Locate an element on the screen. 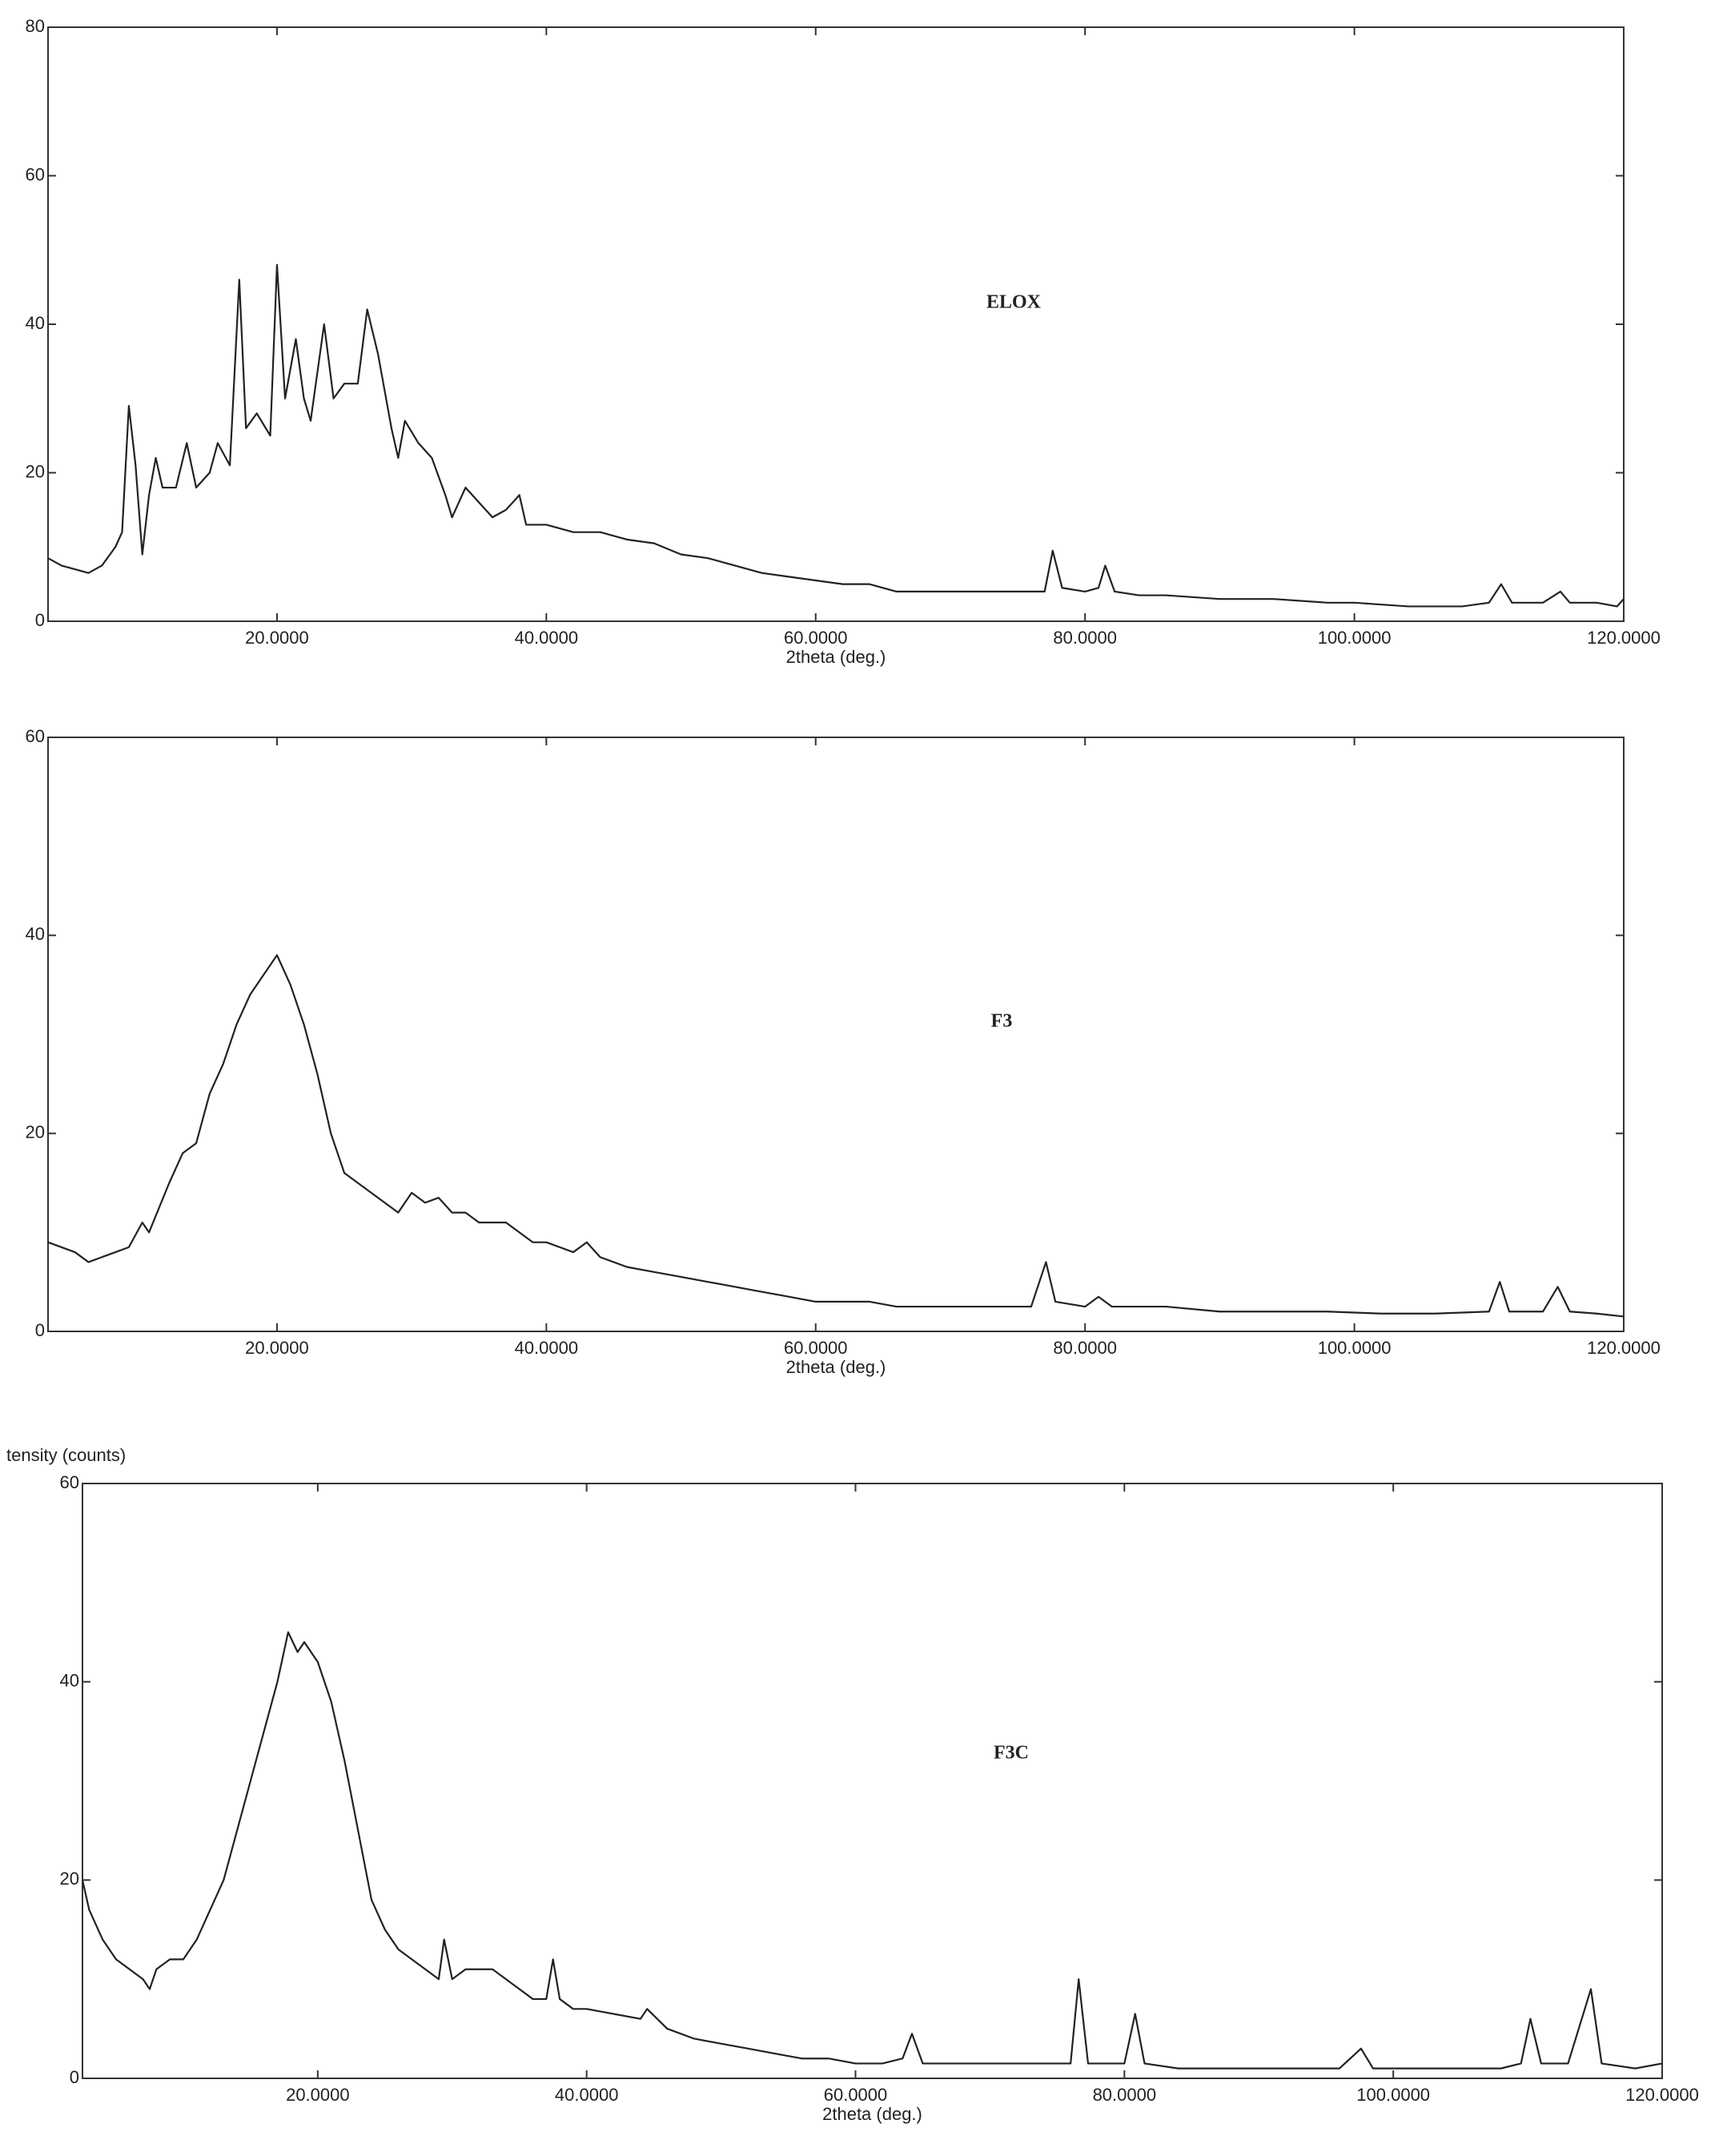 Image resolution: width=1715 pixels, height=2156 pixels. annotation: ELOX is located at coordinates (1014, 302).